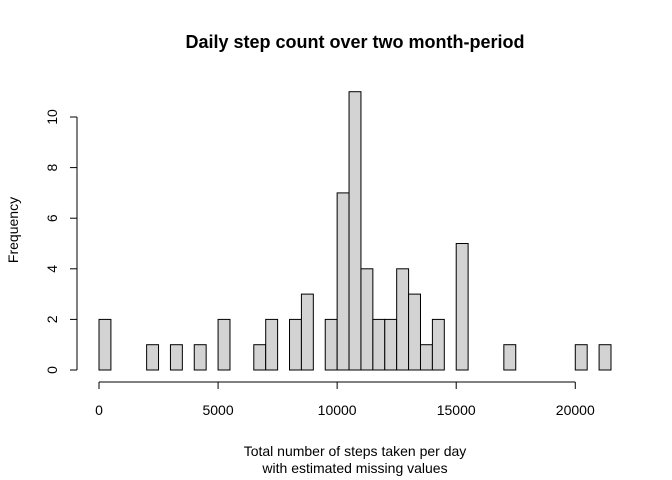  What do you see at coordinates (354, 468) in the screenshot?
I see `x-axis-label-line2: with estimated missing values` at bounding box center [354, 468].